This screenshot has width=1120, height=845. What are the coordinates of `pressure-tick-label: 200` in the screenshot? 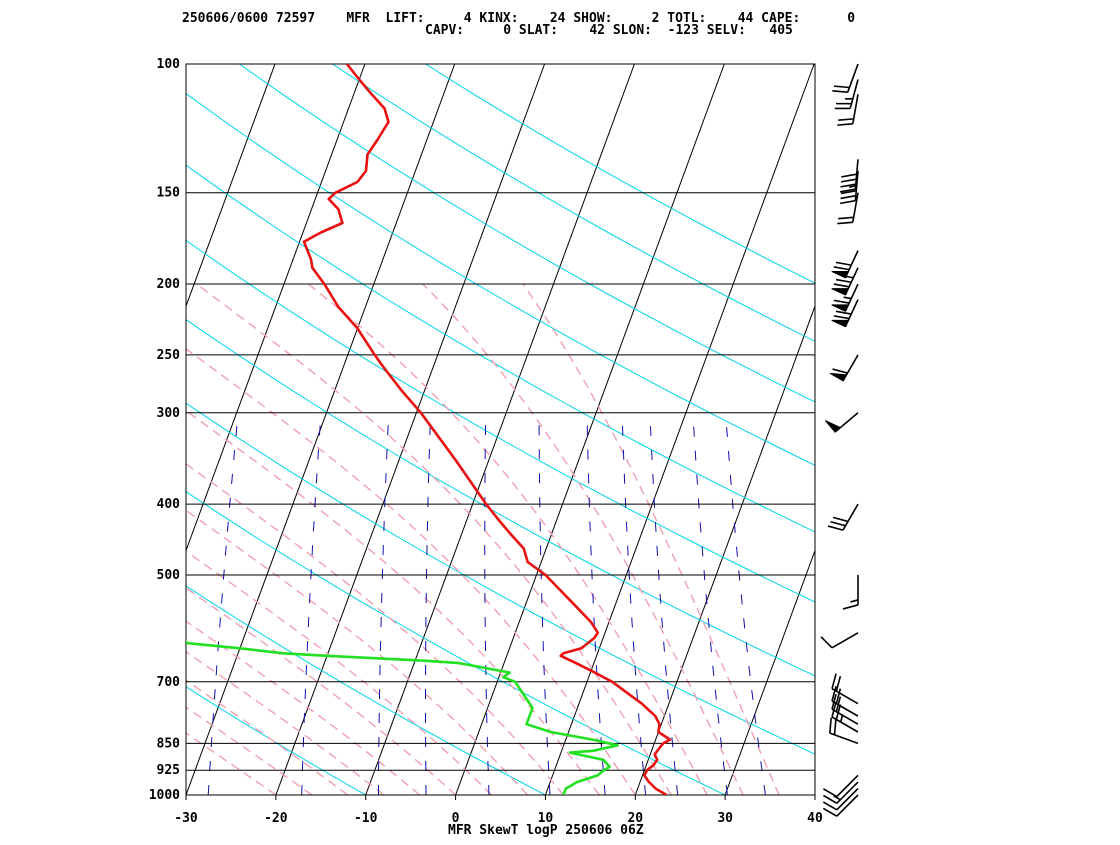 It's located at (169, 284).